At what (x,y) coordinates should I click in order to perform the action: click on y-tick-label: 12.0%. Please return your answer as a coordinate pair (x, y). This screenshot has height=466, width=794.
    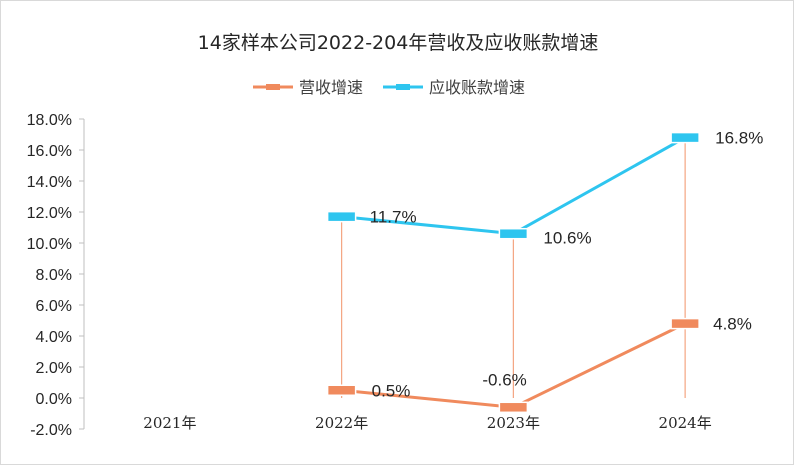
    Looking at the image, I should click on (49, 213).